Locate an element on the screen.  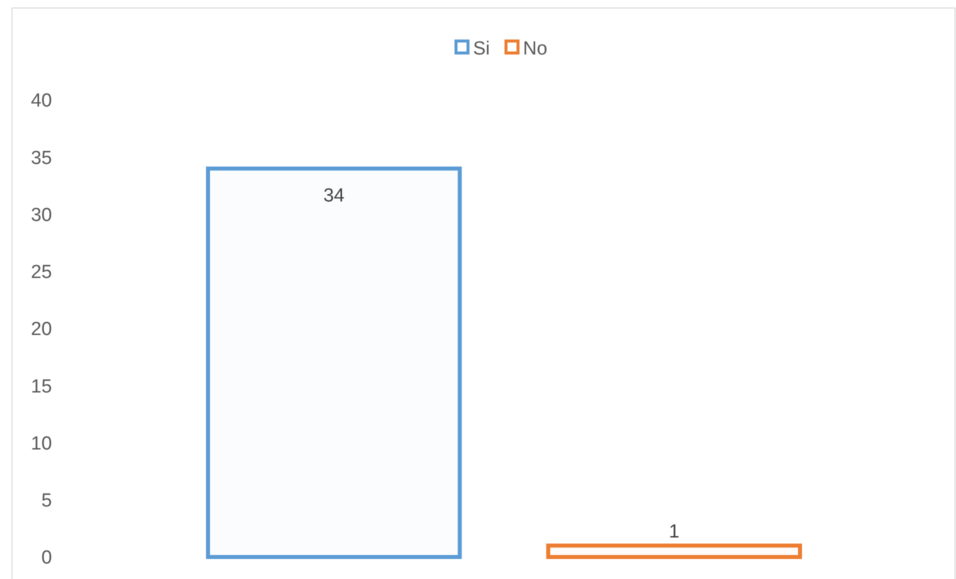
y-tick-label: 15 is located at coordinates (41, 387).